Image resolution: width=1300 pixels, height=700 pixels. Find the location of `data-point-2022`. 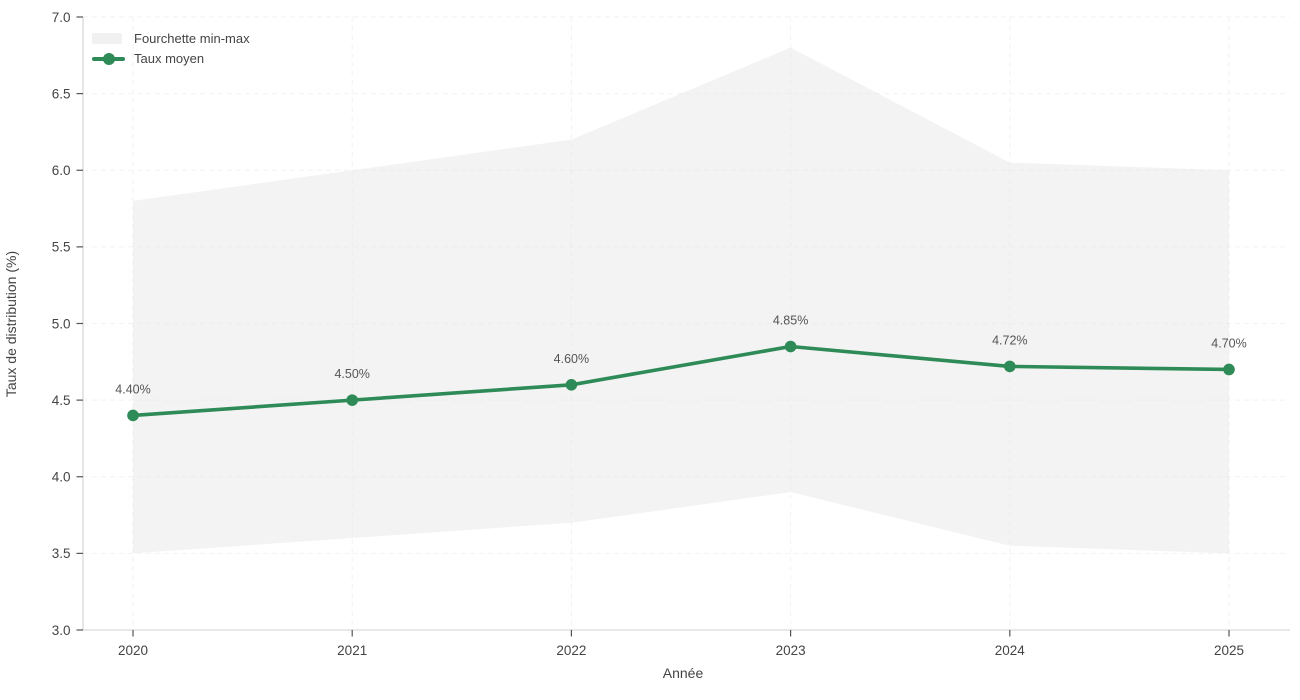

data-point-2022 is located at coordinates (571, 385).